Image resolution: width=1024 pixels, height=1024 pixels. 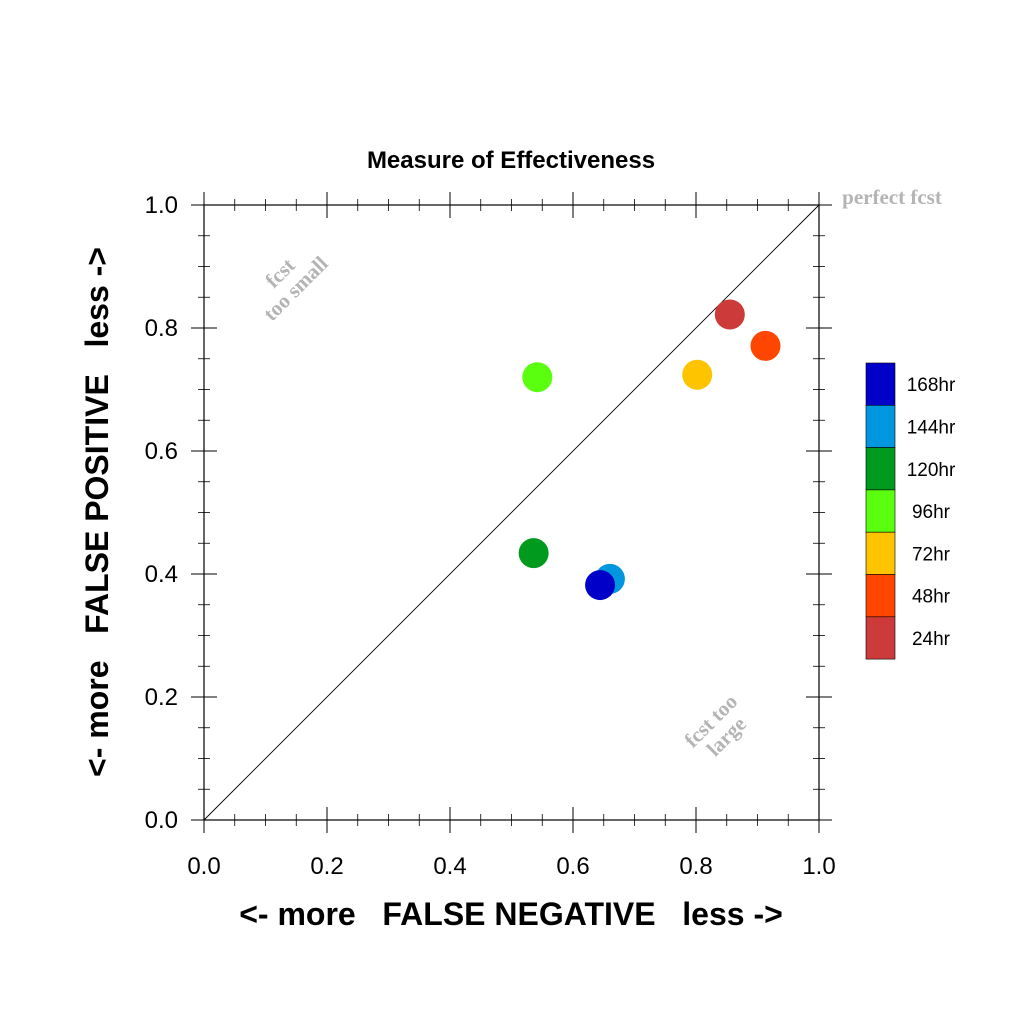 What do you see at coordinates (161, 574) in the screenshot?
I see `y-tick-label: 0.4` at bounding box center [161, 574].